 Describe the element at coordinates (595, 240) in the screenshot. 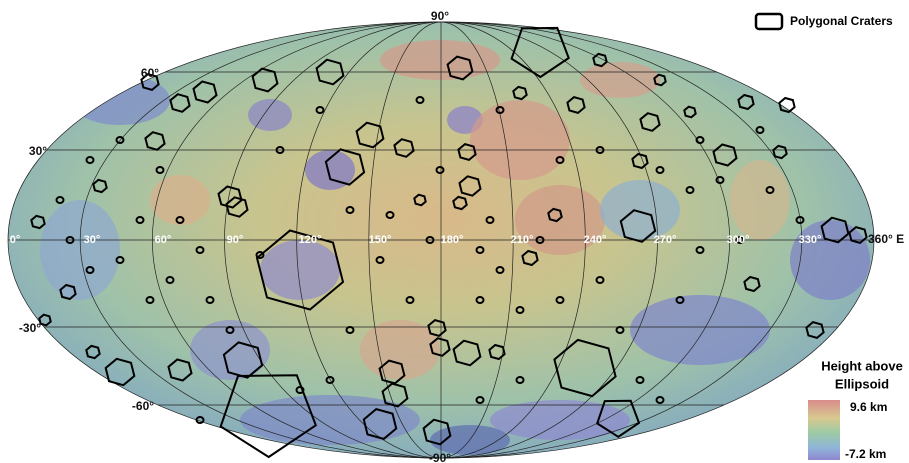

I see `lon-label: 240°` at that location.